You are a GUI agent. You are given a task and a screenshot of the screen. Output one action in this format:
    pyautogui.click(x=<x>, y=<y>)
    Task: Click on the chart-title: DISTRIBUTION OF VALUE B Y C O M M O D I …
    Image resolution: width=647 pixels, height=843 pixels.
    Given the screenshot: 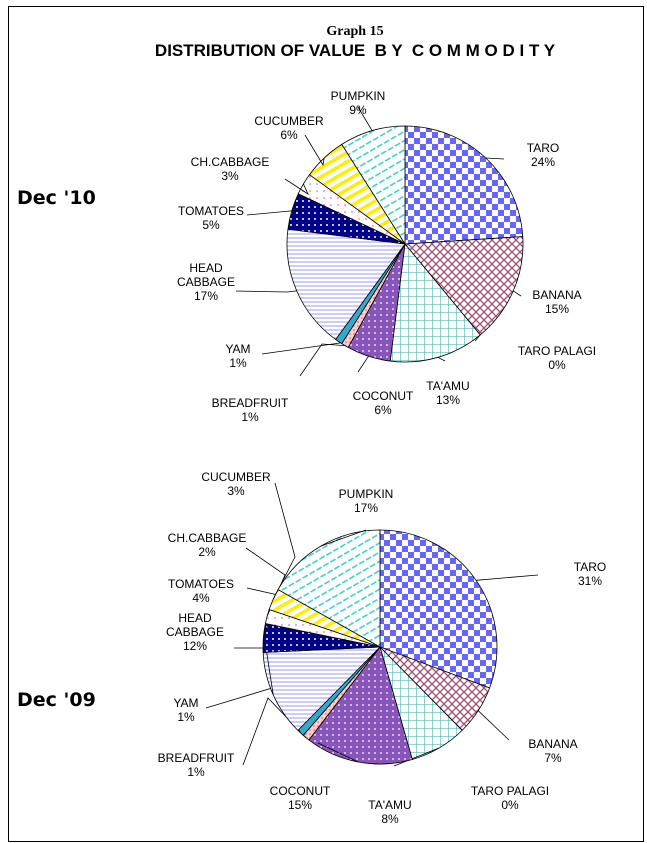 What is the action you would take?
    pyautogui.click(x=355, y=50)
    